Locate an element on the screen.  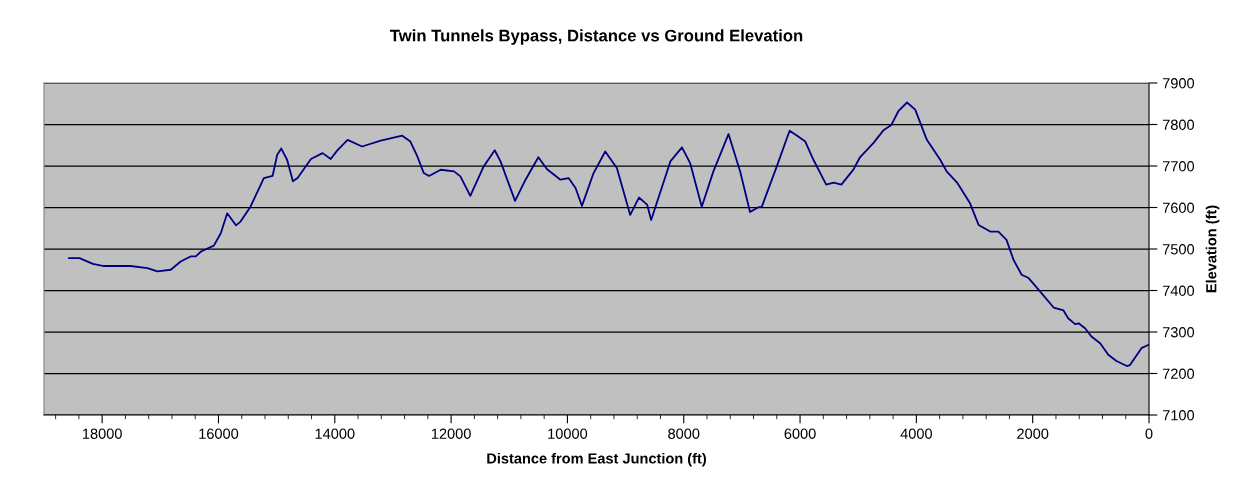
y-tick-label: 7800 is located at coordinates (1178, 124).